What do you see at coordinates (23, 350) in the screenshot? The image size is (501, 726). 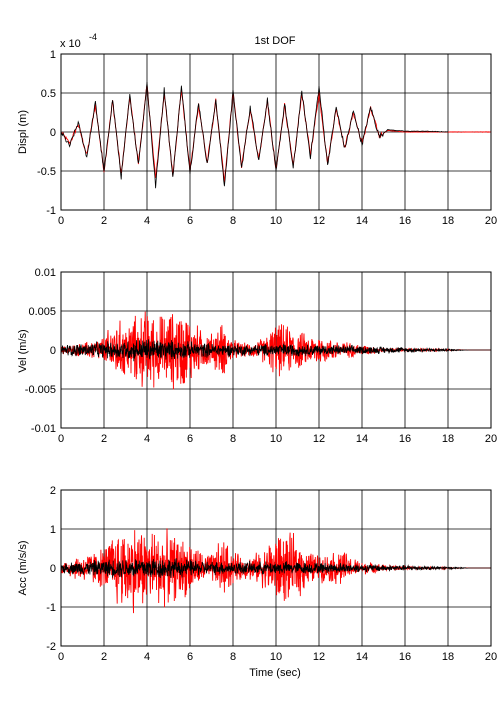 I see `y-axis-label: Vel (m/s)` at bounding box center [23, 350].